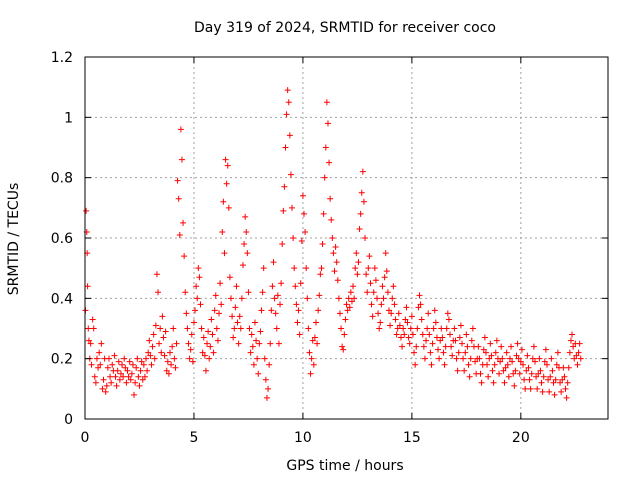 The height and width of the screenshot is (480, 640). What do you see at coordinates (193, 438) in the screenshot?
I see `x-tick-label: 5` at bounding box center [193, 438].